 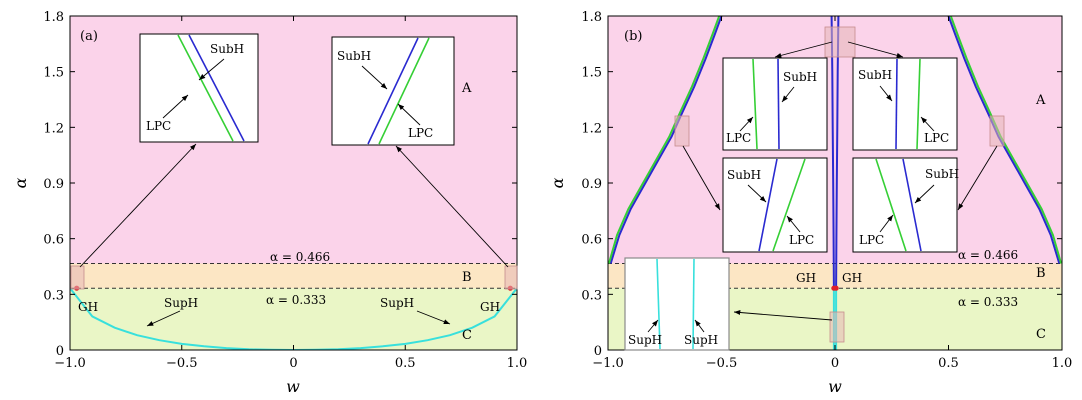 I want to click on panel-a-annotation-suph-left: SupH, so click(x=181, y=303).